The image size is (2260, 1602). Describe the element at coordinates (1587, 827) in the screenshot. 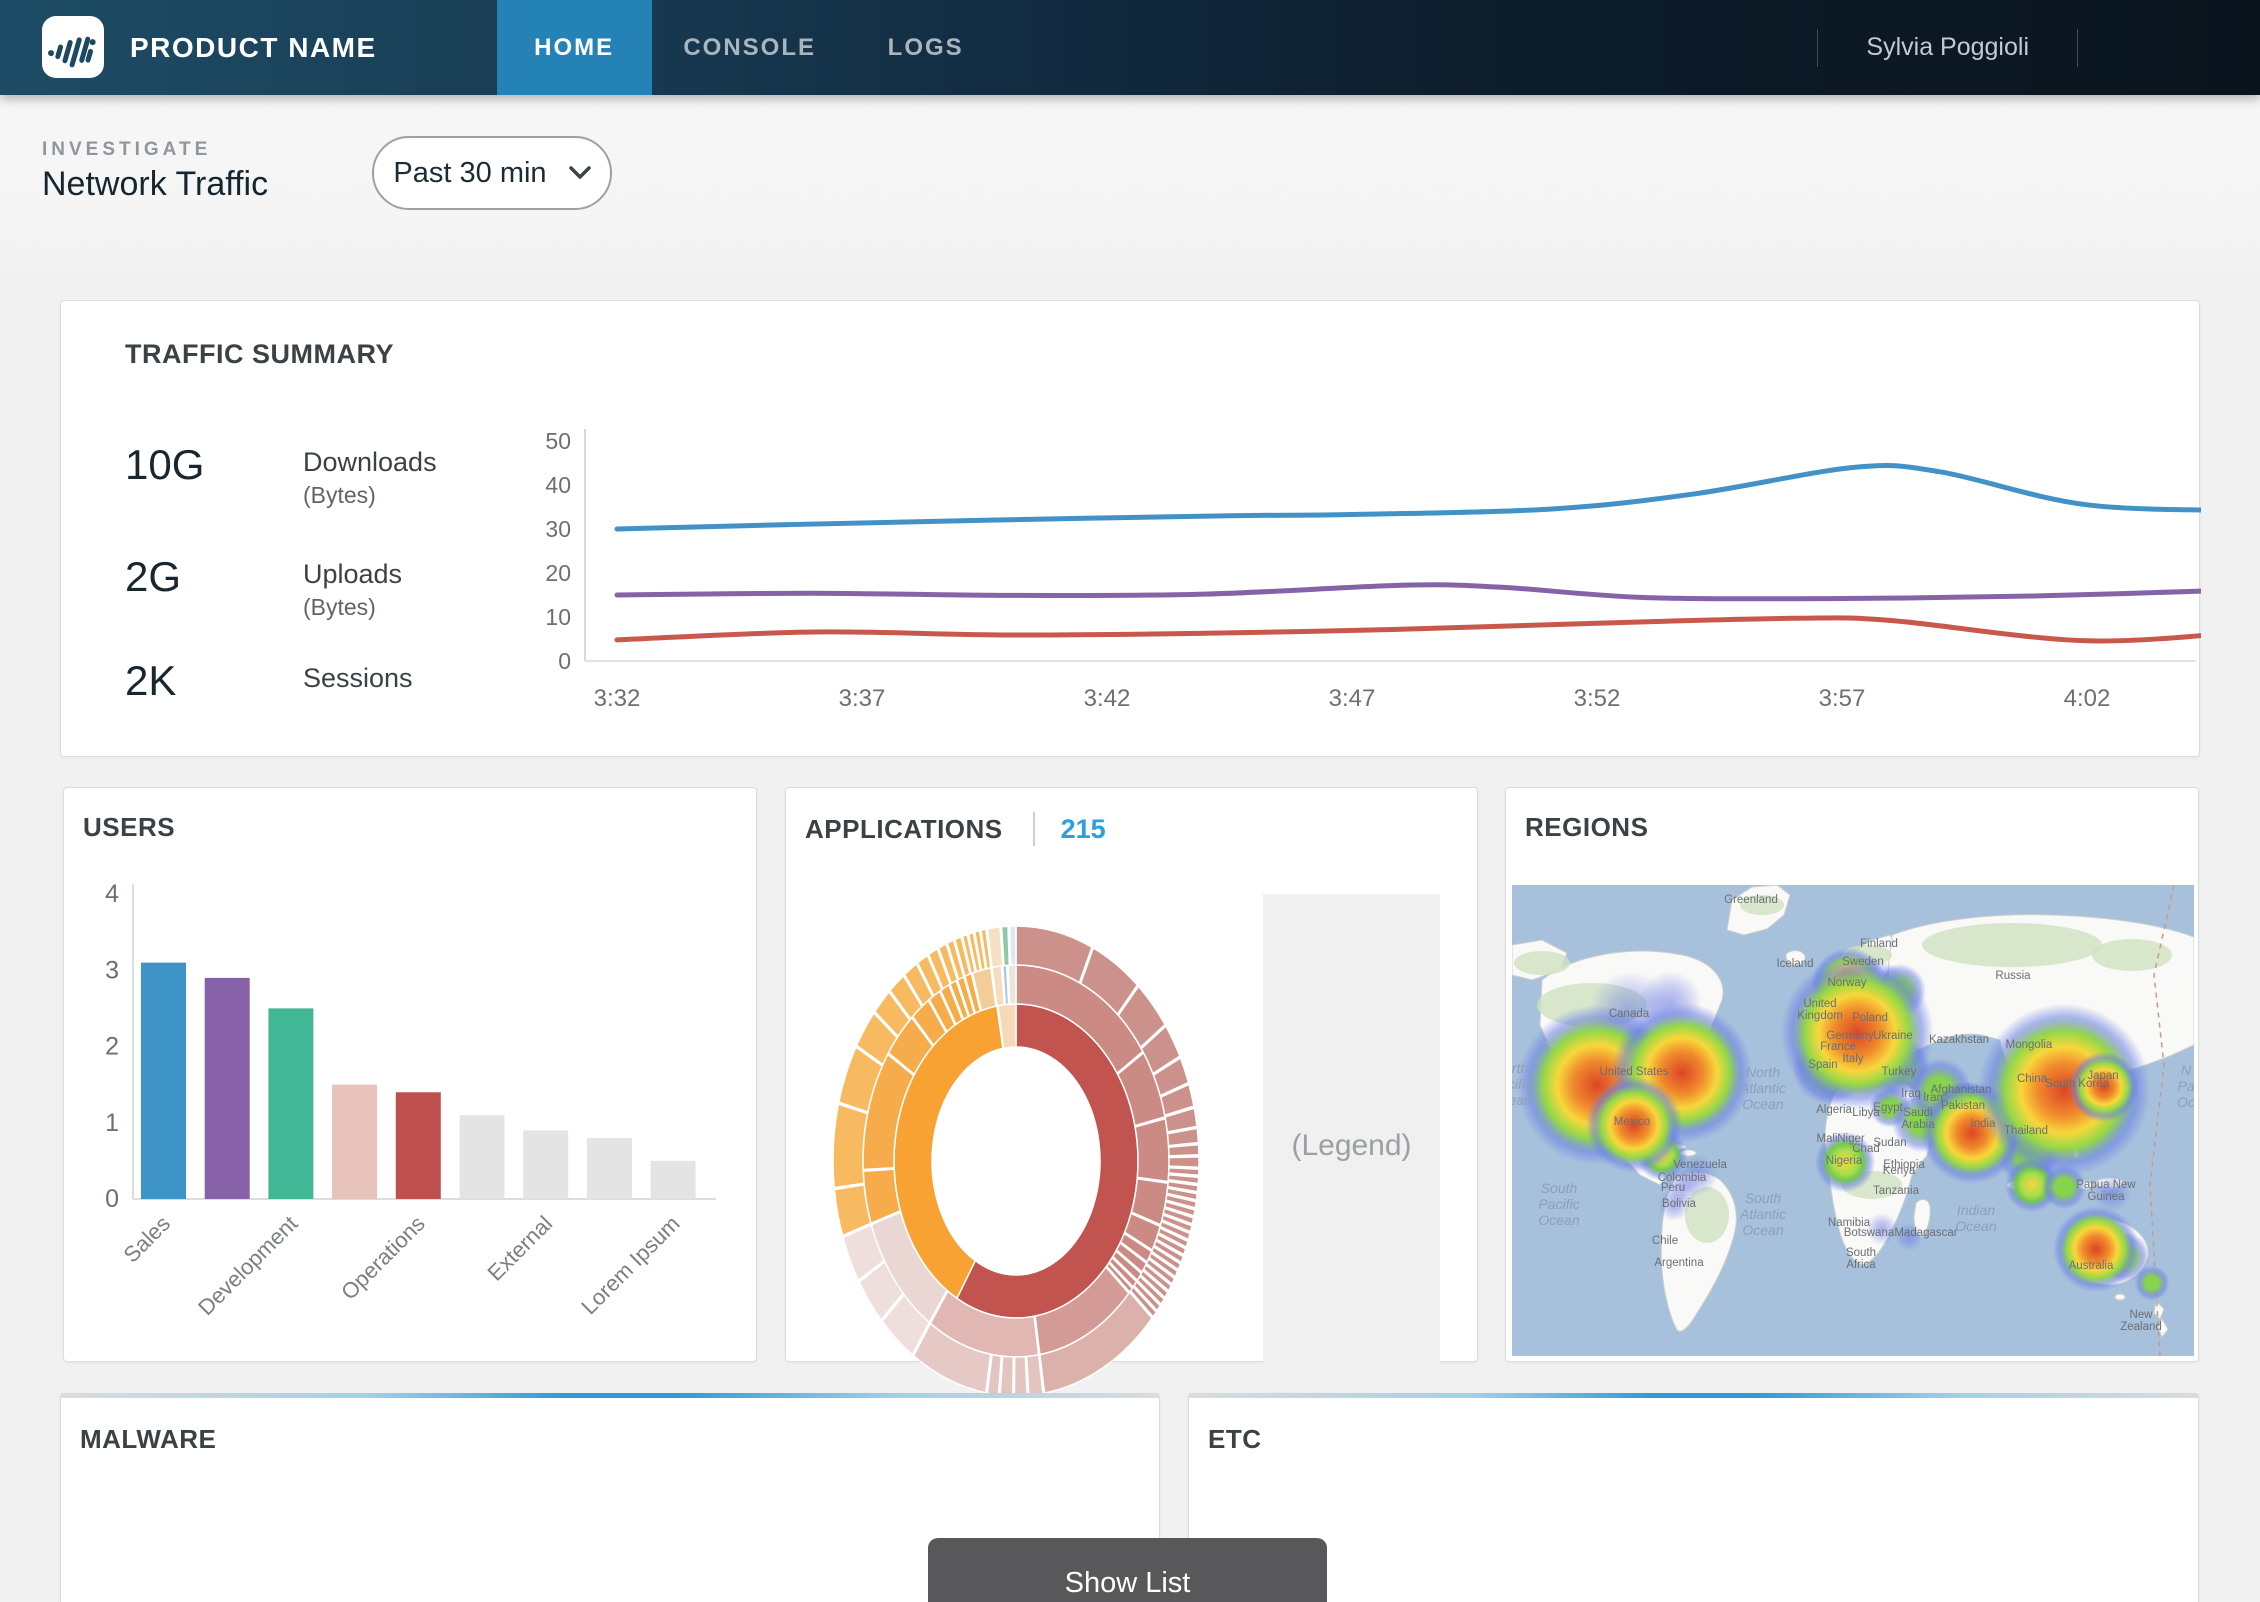

I see `regions-title: REGIONS` at that location.